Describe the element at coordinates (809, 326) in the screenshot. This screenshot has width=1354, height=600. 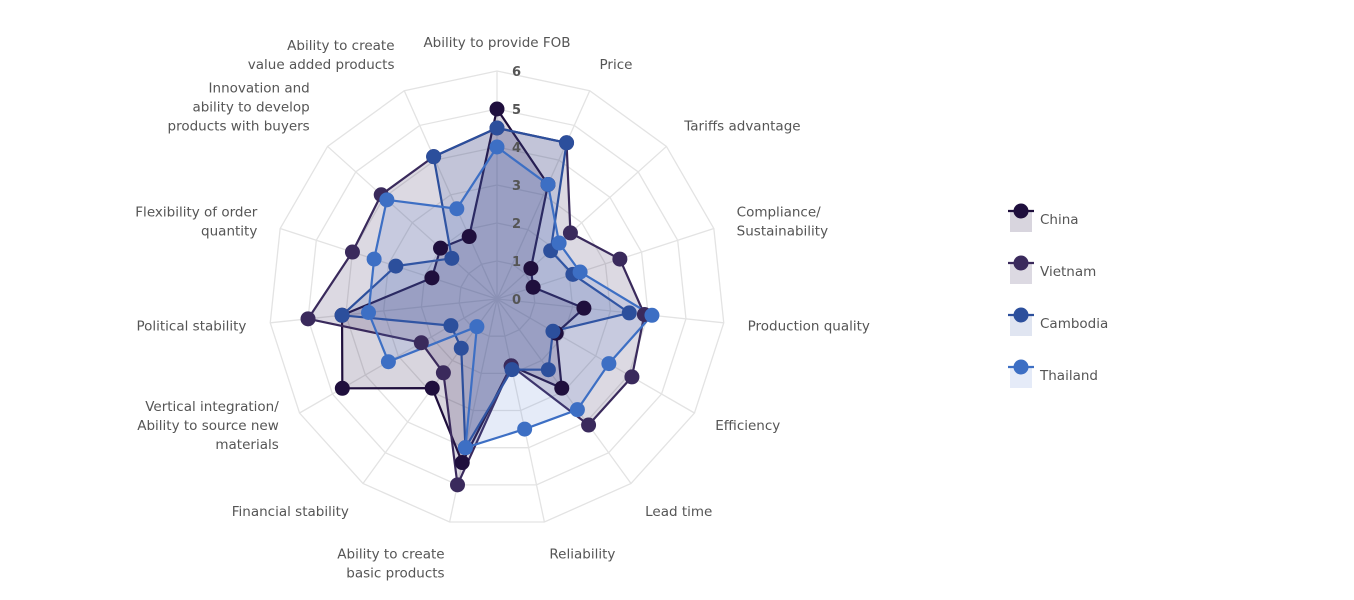
I see `axis-label: Production quality` at that location.